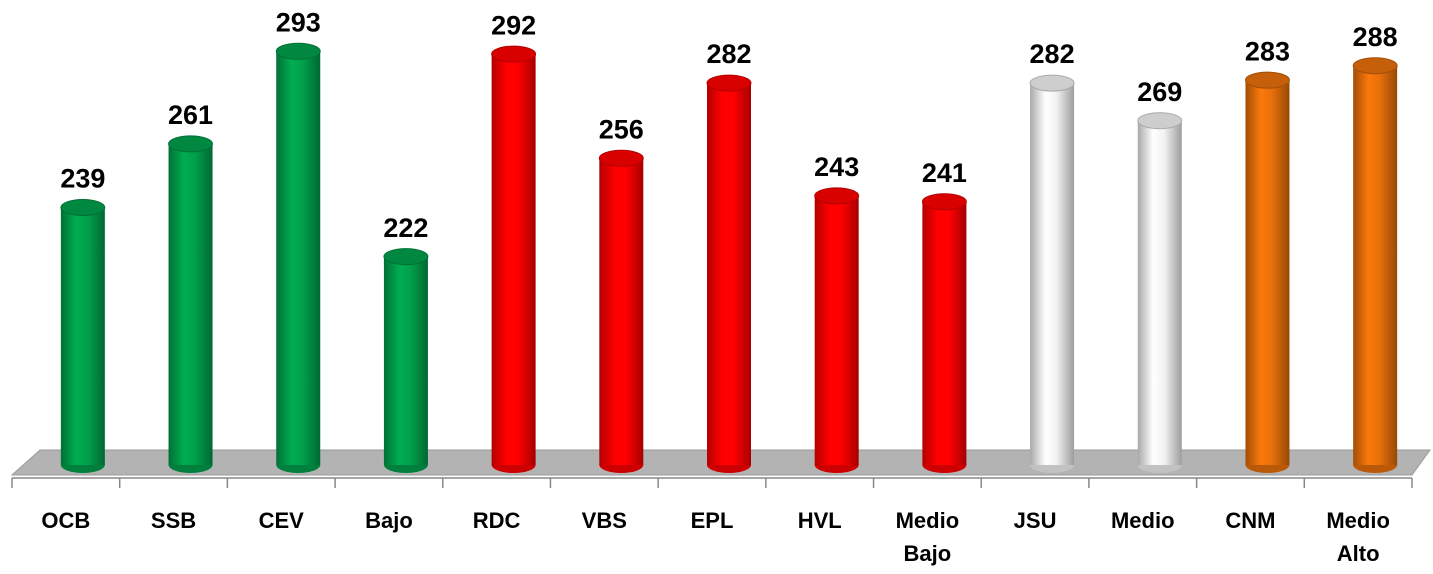 The width and height of the screenshot is (1433, 574). I want to click on value-label: 292, so click(513, 25).